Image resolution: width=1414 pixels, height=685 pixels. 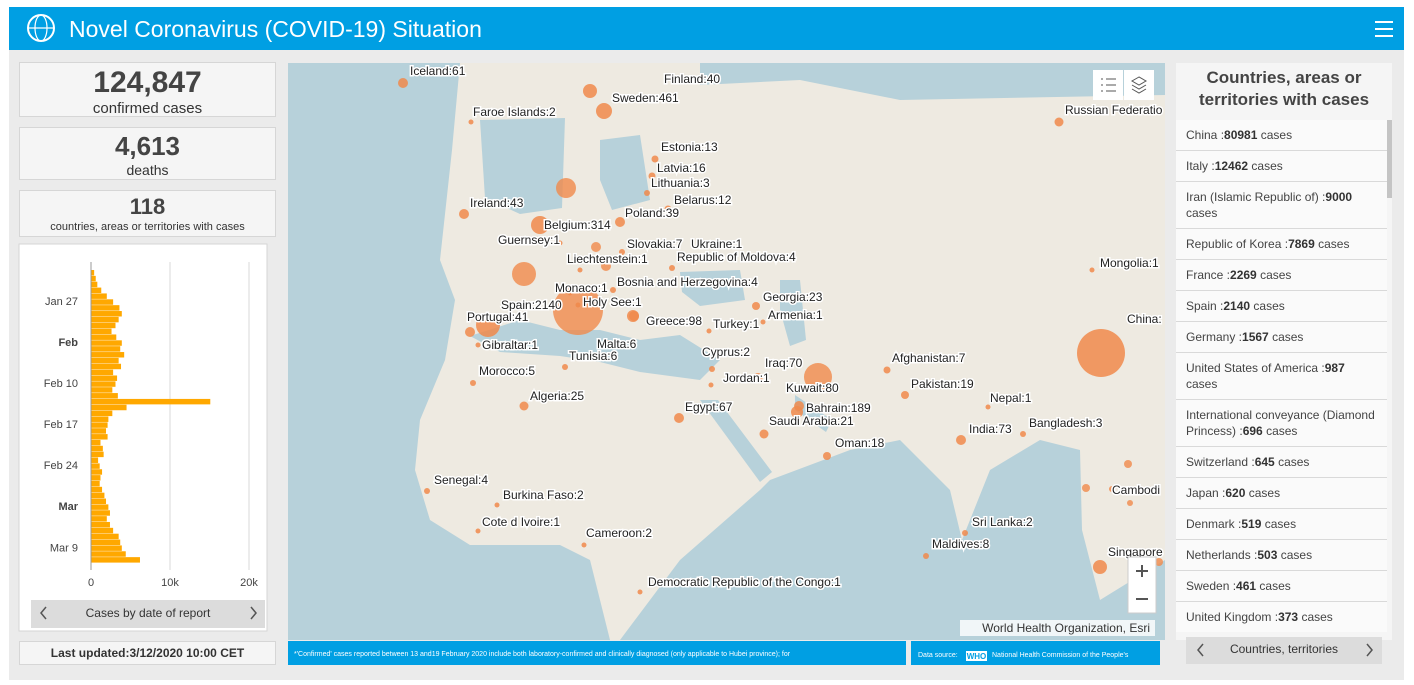 I want to click on location-label: Portugal:41, so click(x=498, y=317).